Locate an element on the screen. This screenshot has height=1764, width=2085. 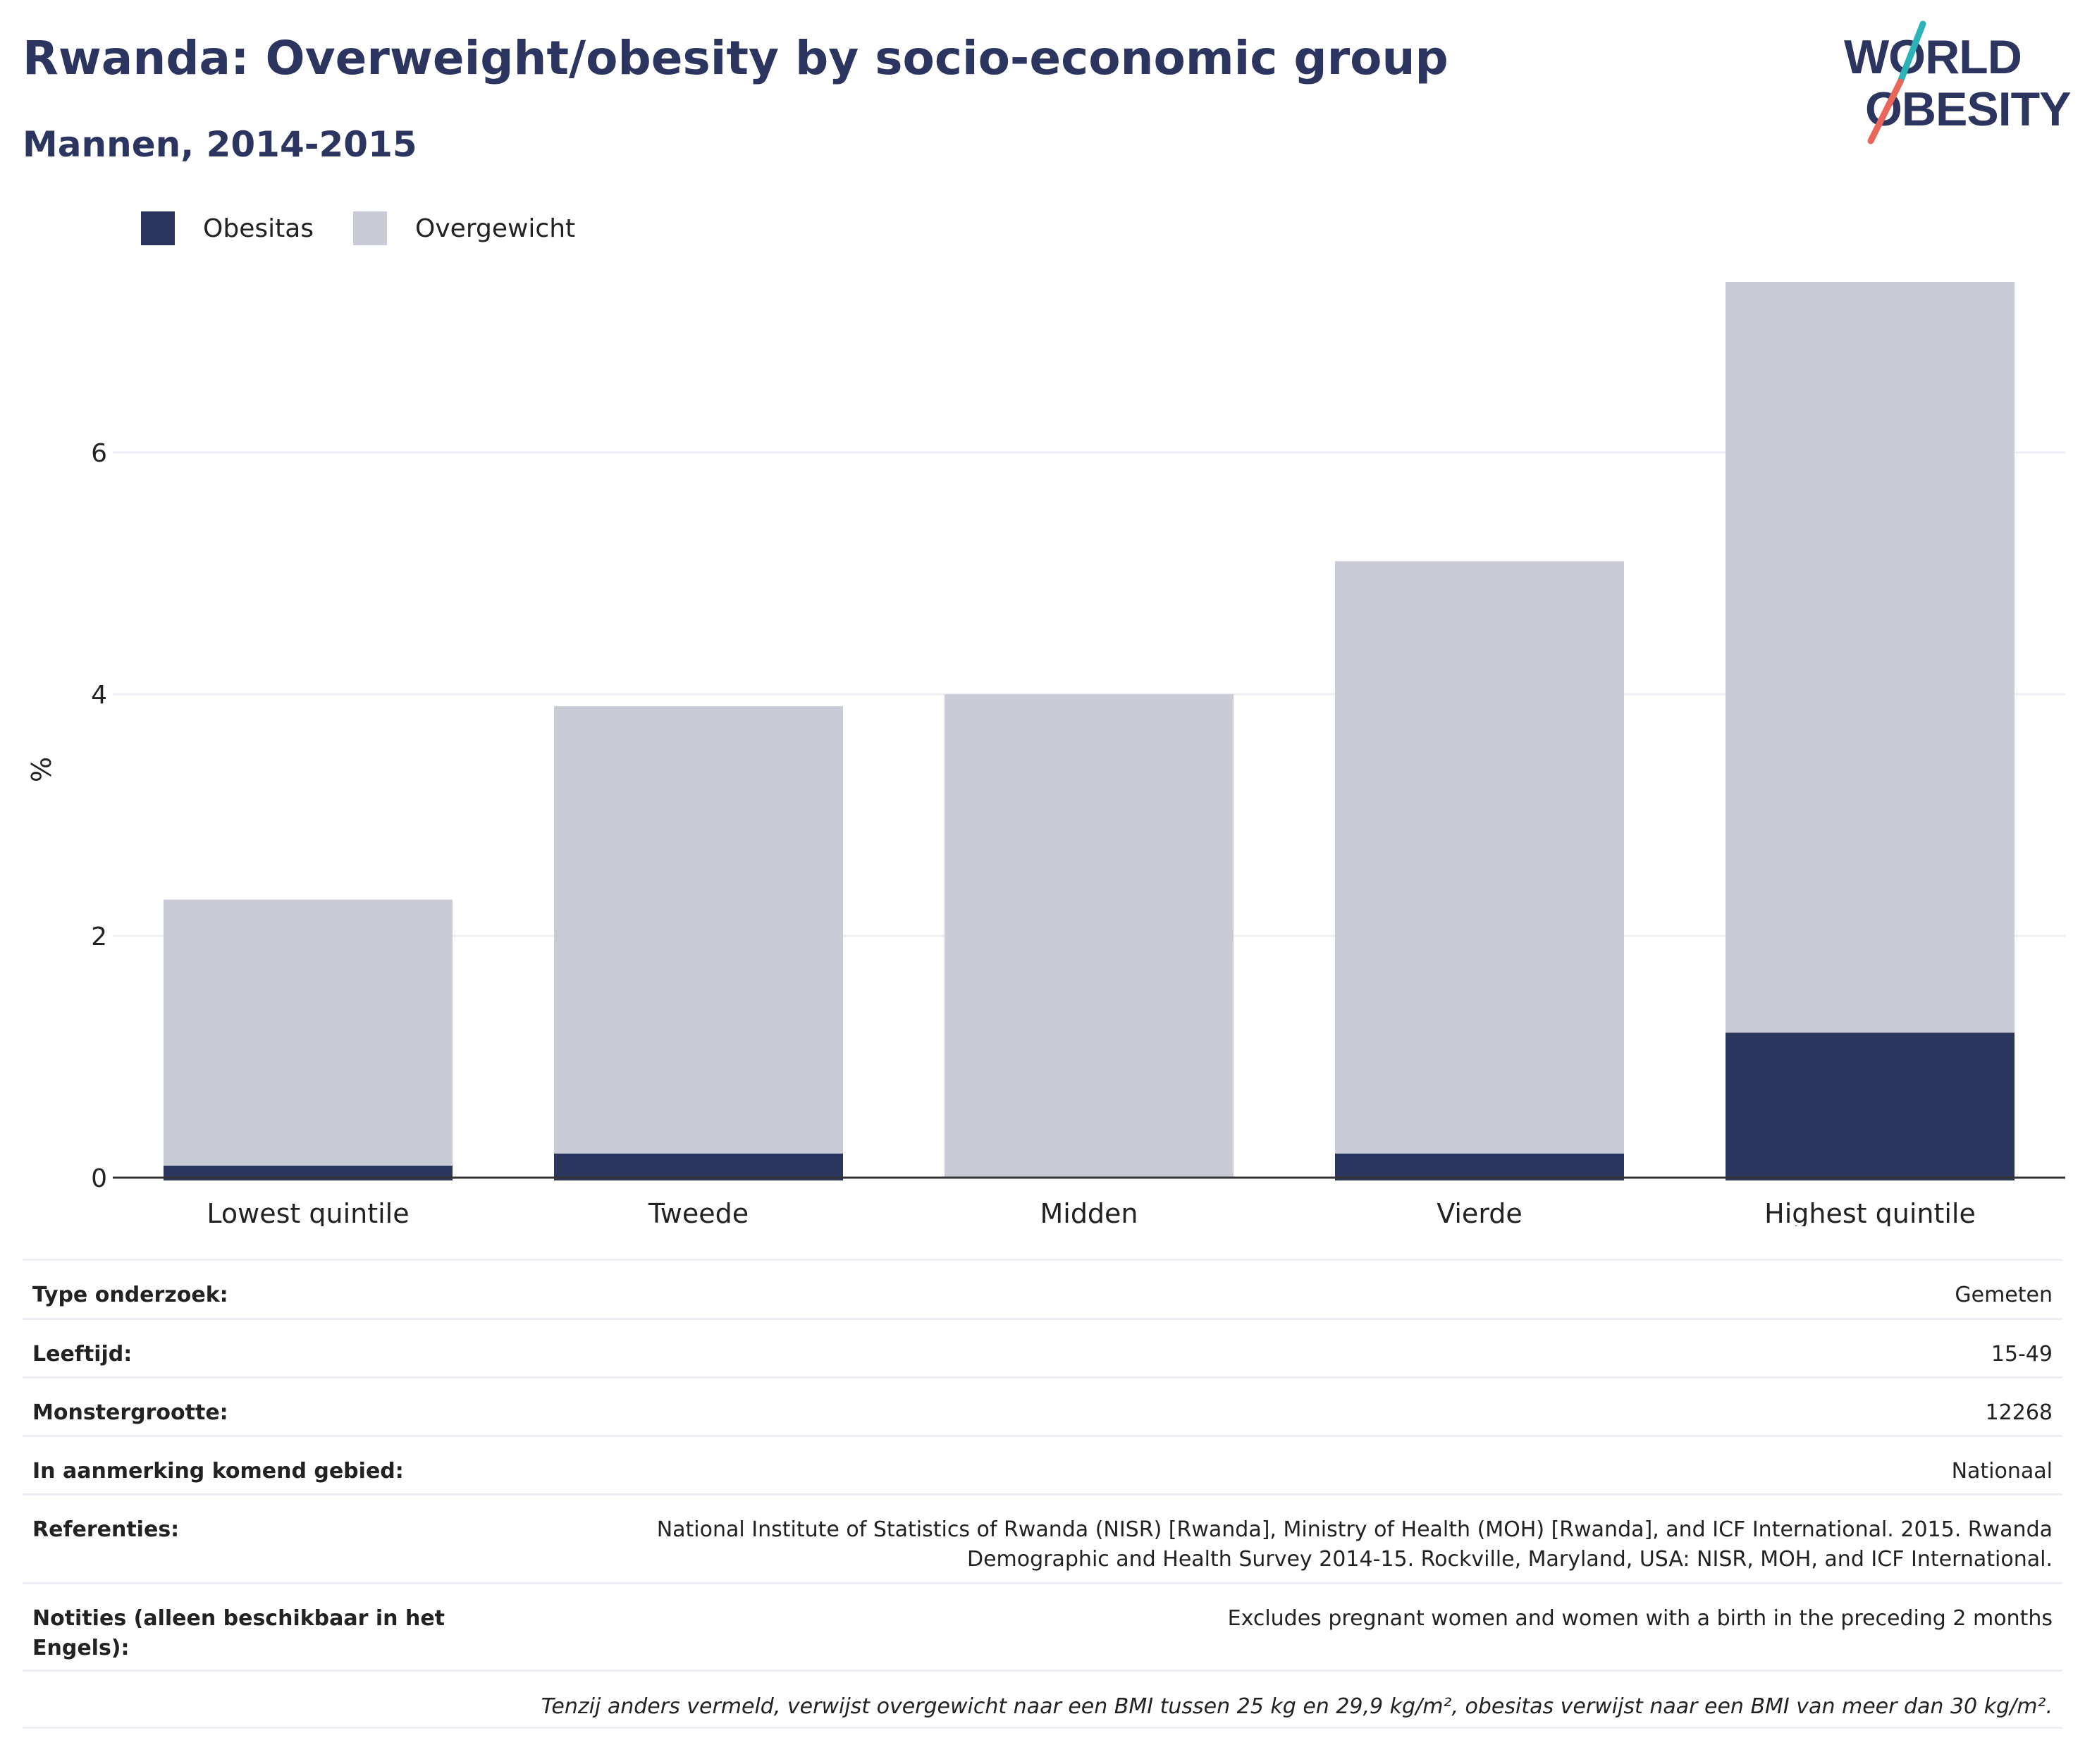
y-axis-label: % is located at coordinates (41, 769).